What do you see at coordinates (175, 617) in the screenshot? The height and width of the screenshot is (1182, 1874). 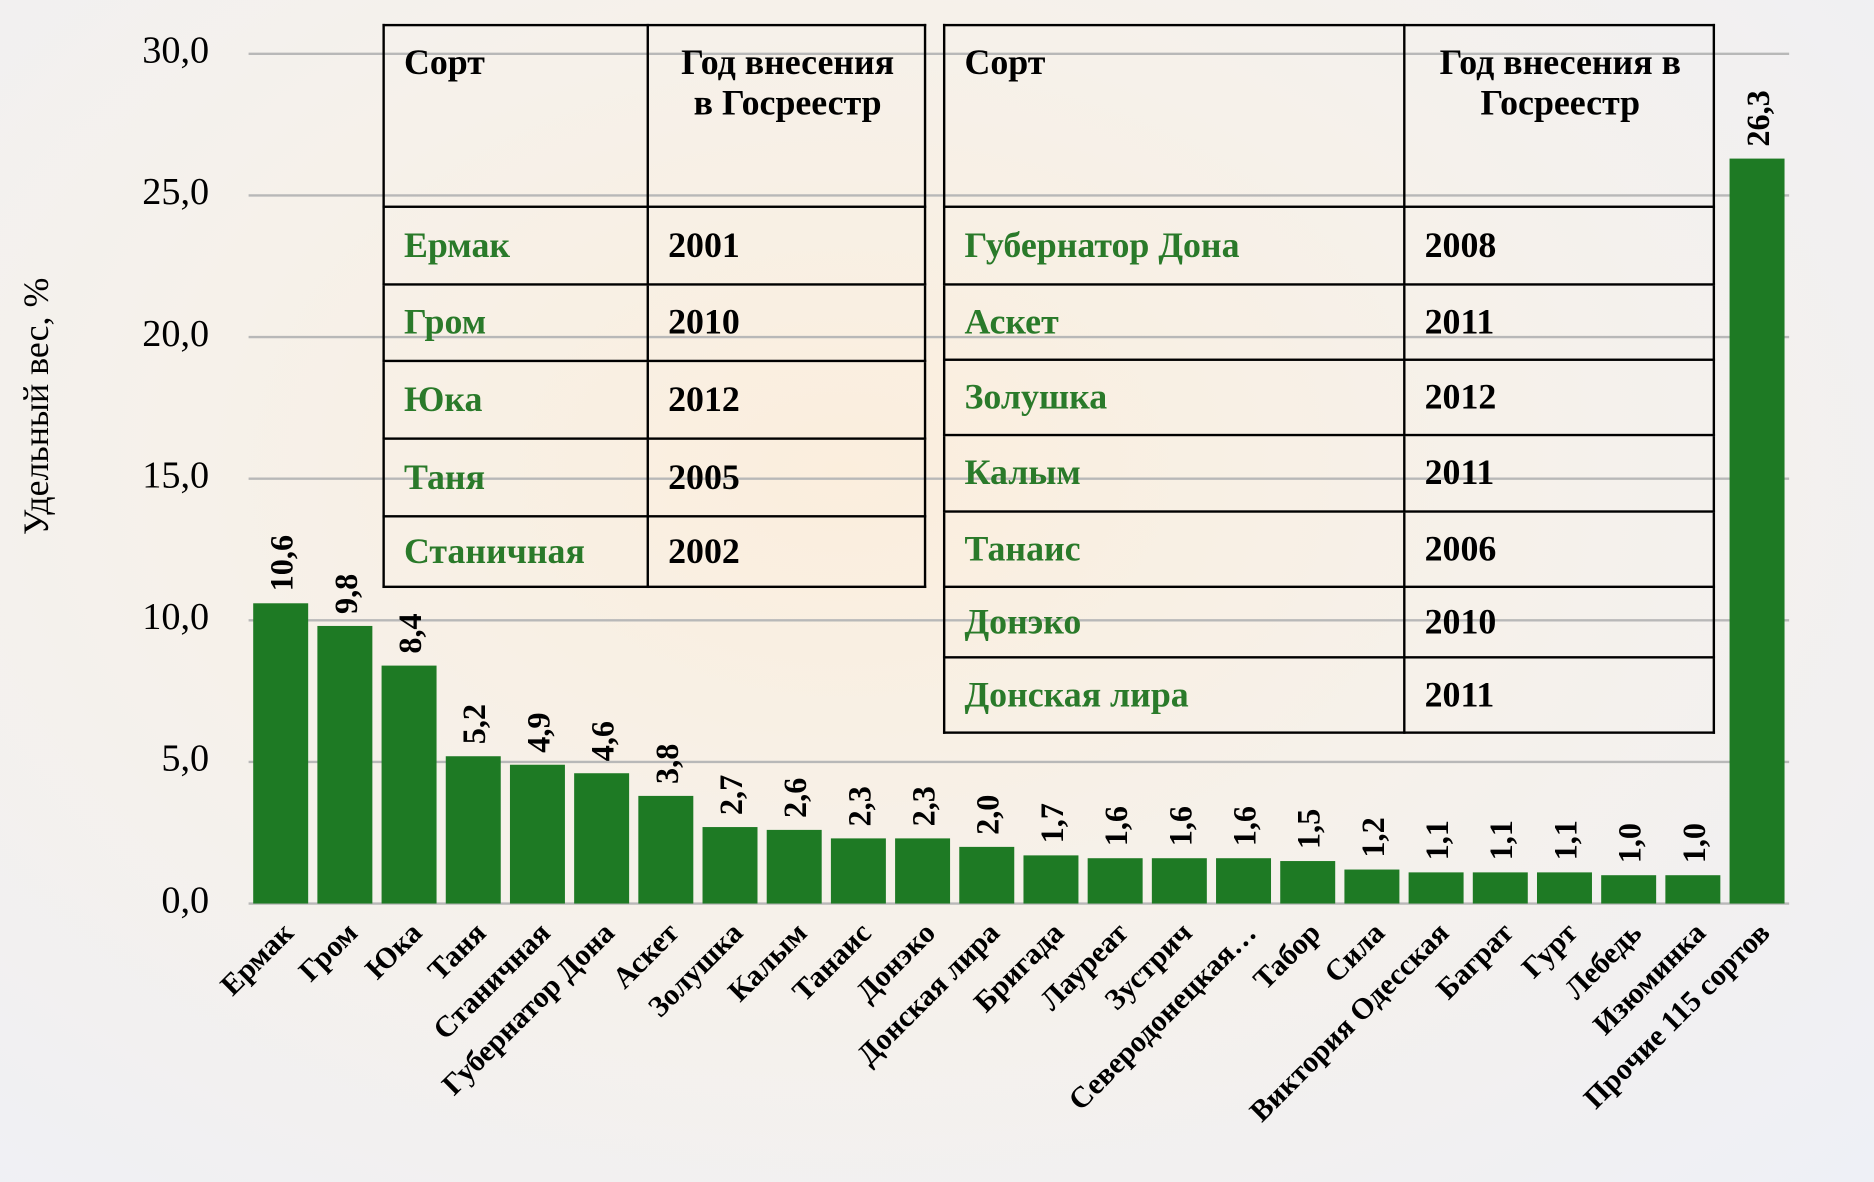 I see `y-tick-label: 10,0` at bounding box center [175, 617].